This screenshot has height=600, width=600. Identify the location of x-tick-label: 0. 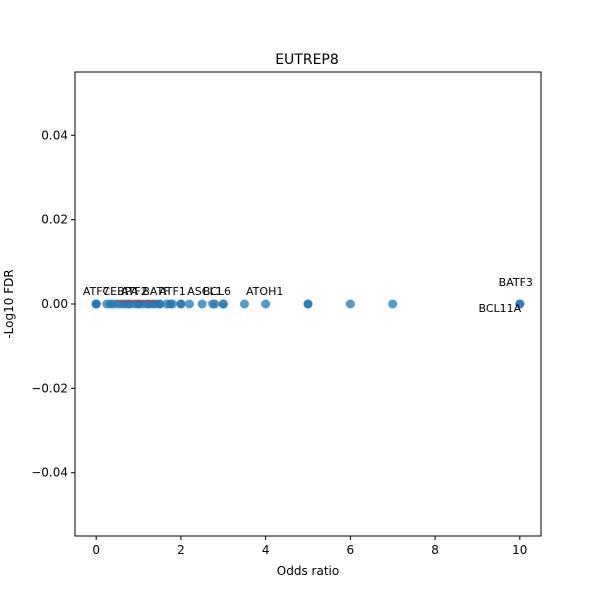
(96, 550).